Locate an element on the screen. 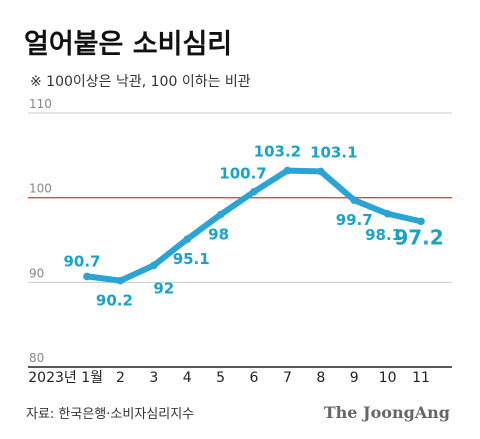  data-label-8: 99.7 is located at coordinates (354, 220).